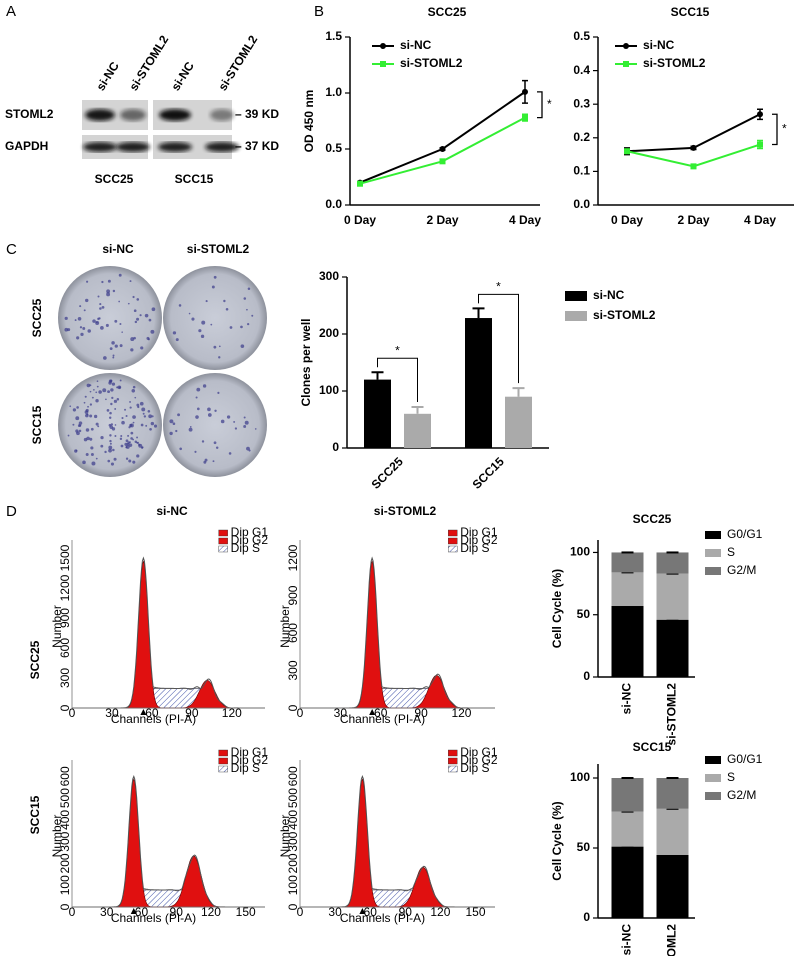 This screenshot has width=800, height=956. I want to click on y-tick-label: 1.0, so click(333, 92).